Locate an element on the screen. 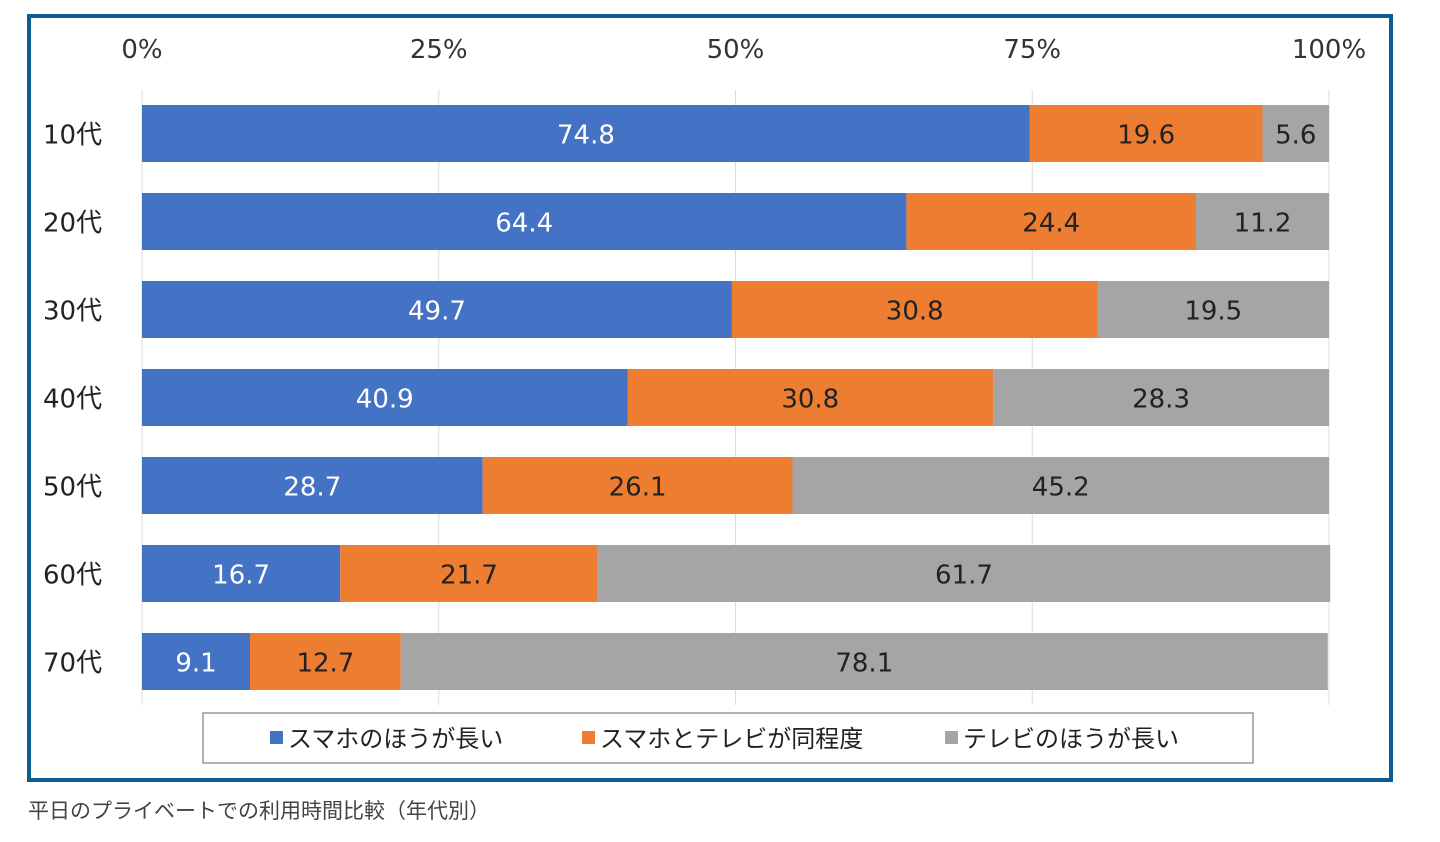 This screenshot has width=1440, height=842. data-label: 28.3 is located at coordinates (1161, 400).